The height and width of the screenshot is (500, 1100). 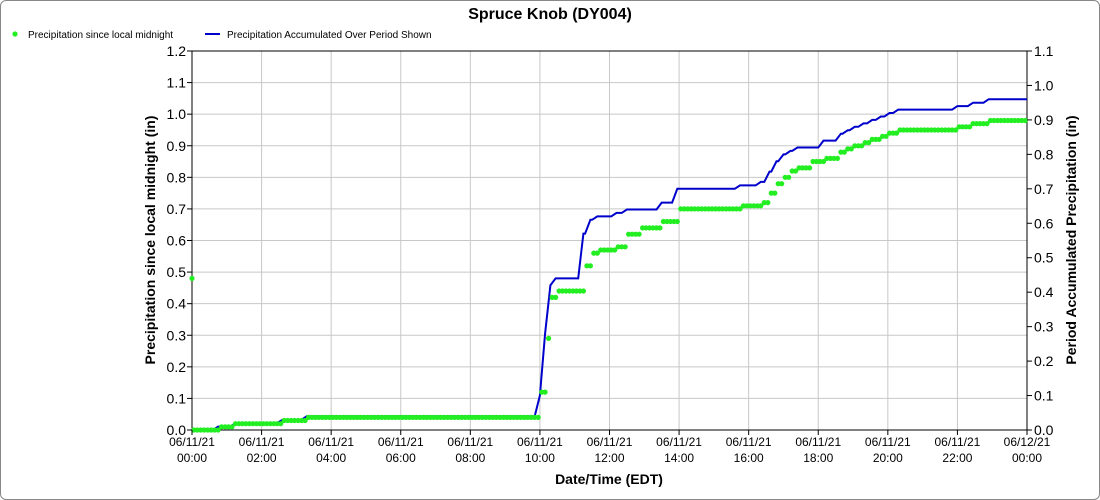 What do you see at coordinates (401, 458) in the screenshot?
I see `x-tick-label-time: 06:00` at bounding box center [401, 458].